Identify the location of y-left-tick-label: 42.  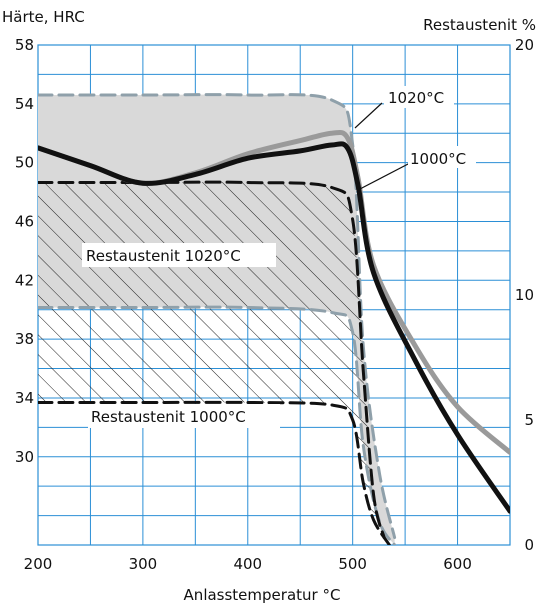
(24, 280).